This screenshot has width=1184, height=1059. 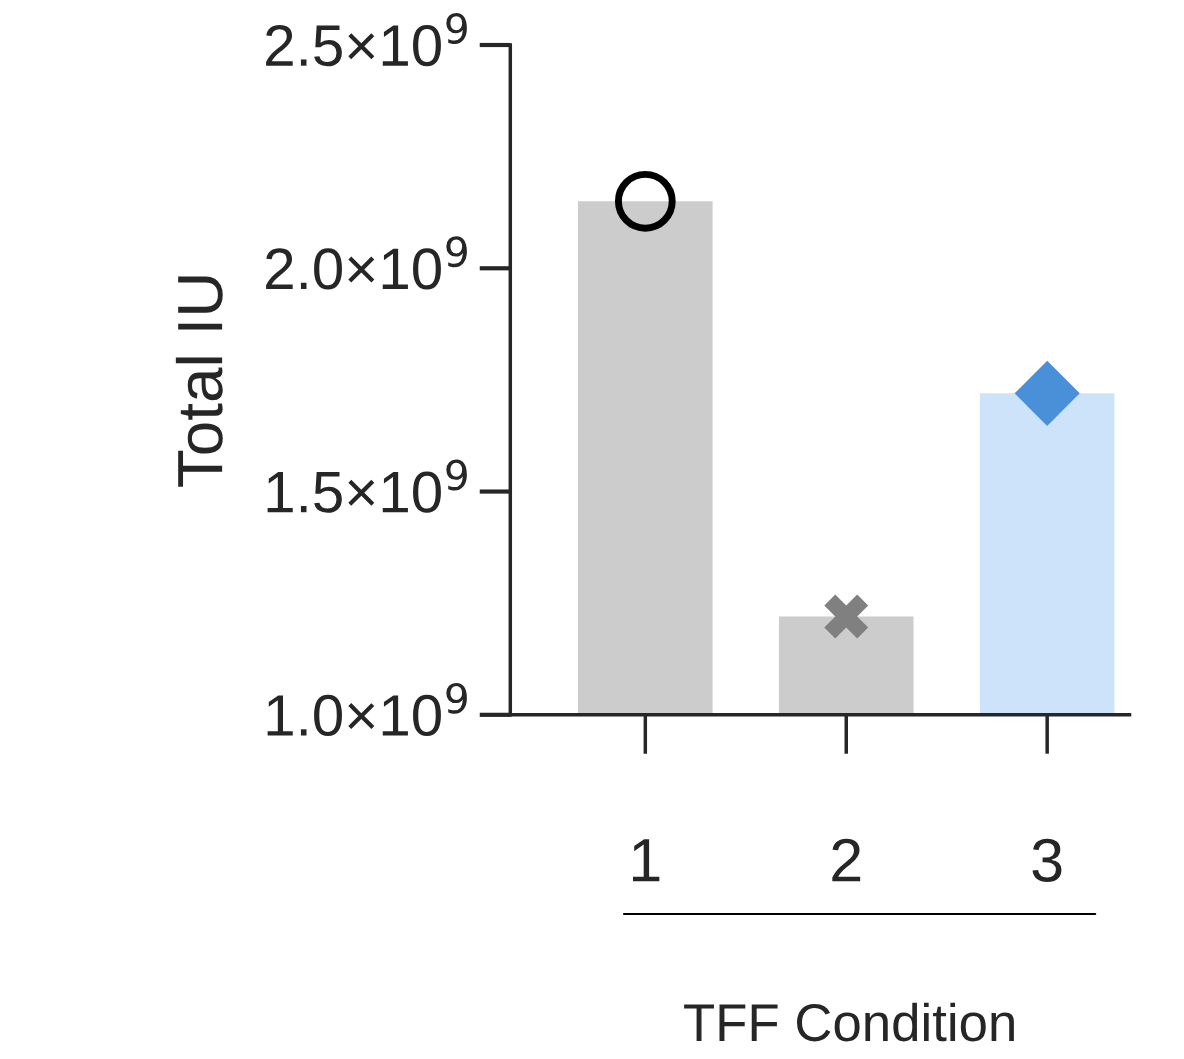 What do you see at coordinates (646, 860) in the screenshot?
I see `x-tick-label: 1` at bounding box center [646, 860].